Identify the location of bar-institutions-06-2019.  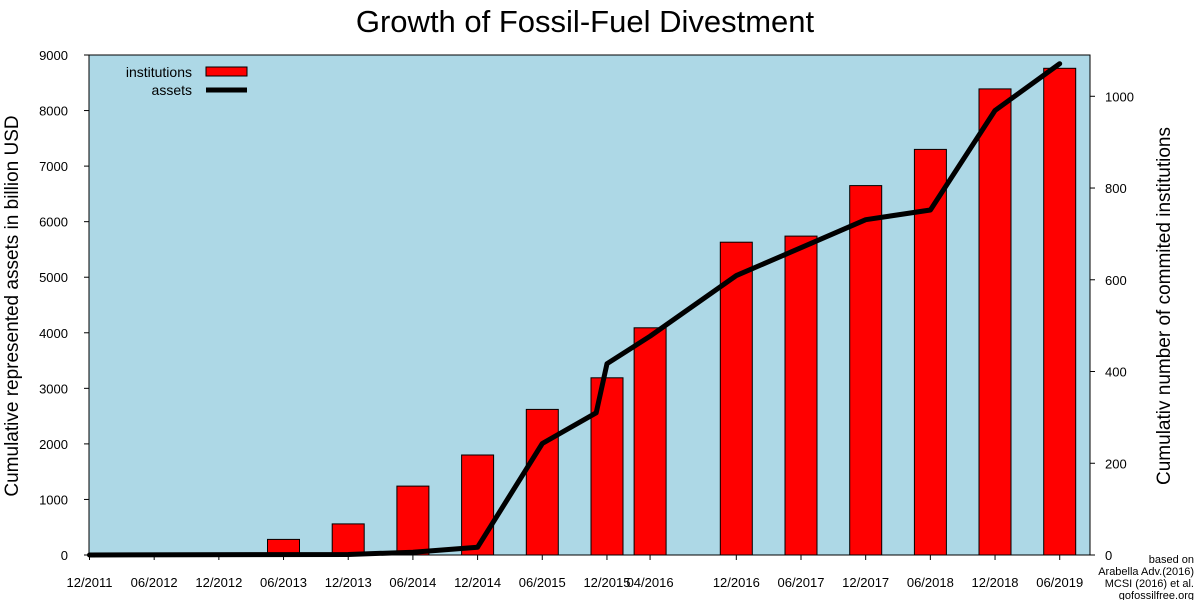
(1060, 311).